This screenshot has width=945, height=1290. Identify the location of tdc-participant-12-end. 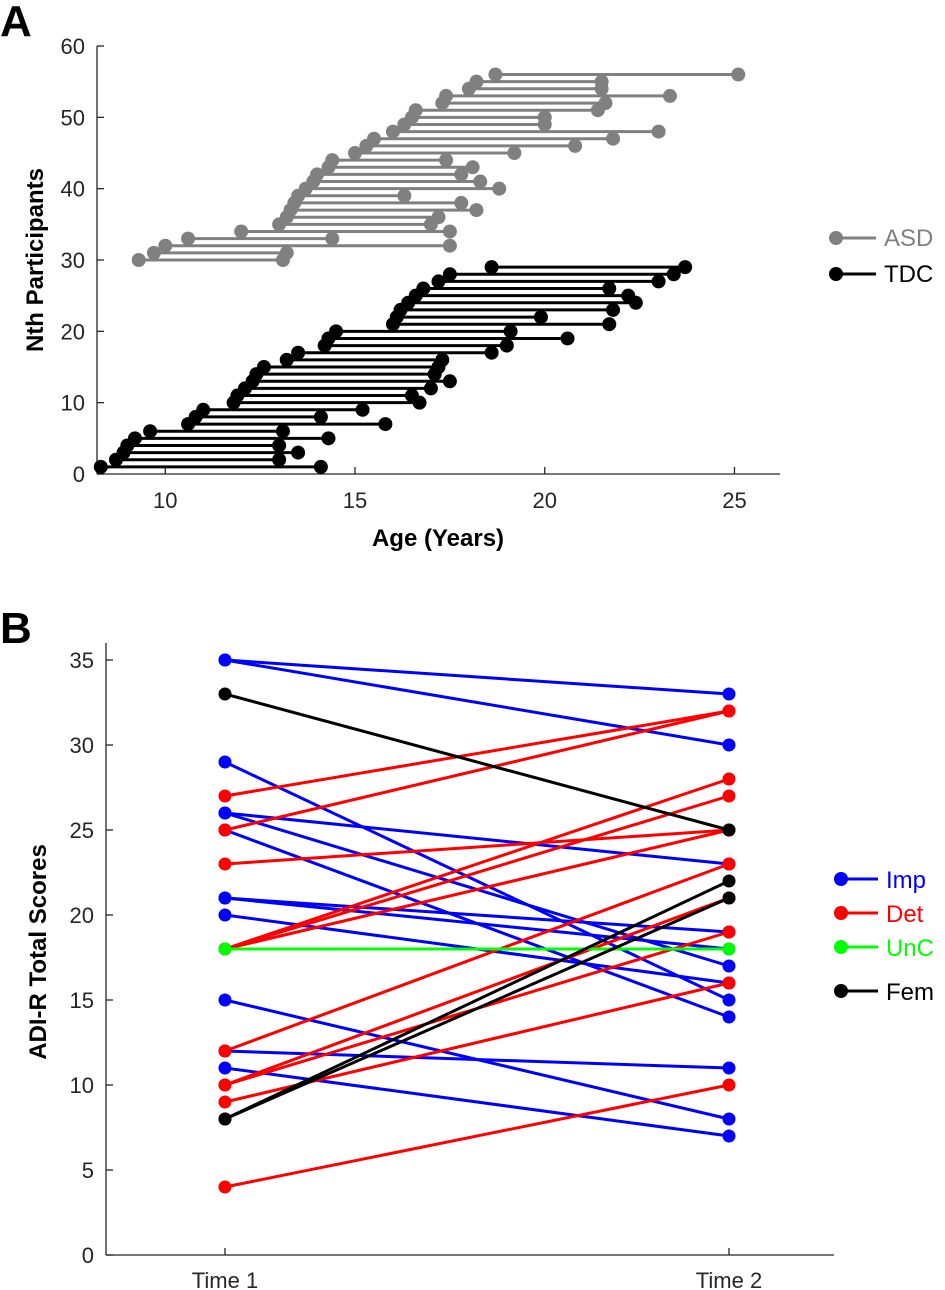
(430, 388).